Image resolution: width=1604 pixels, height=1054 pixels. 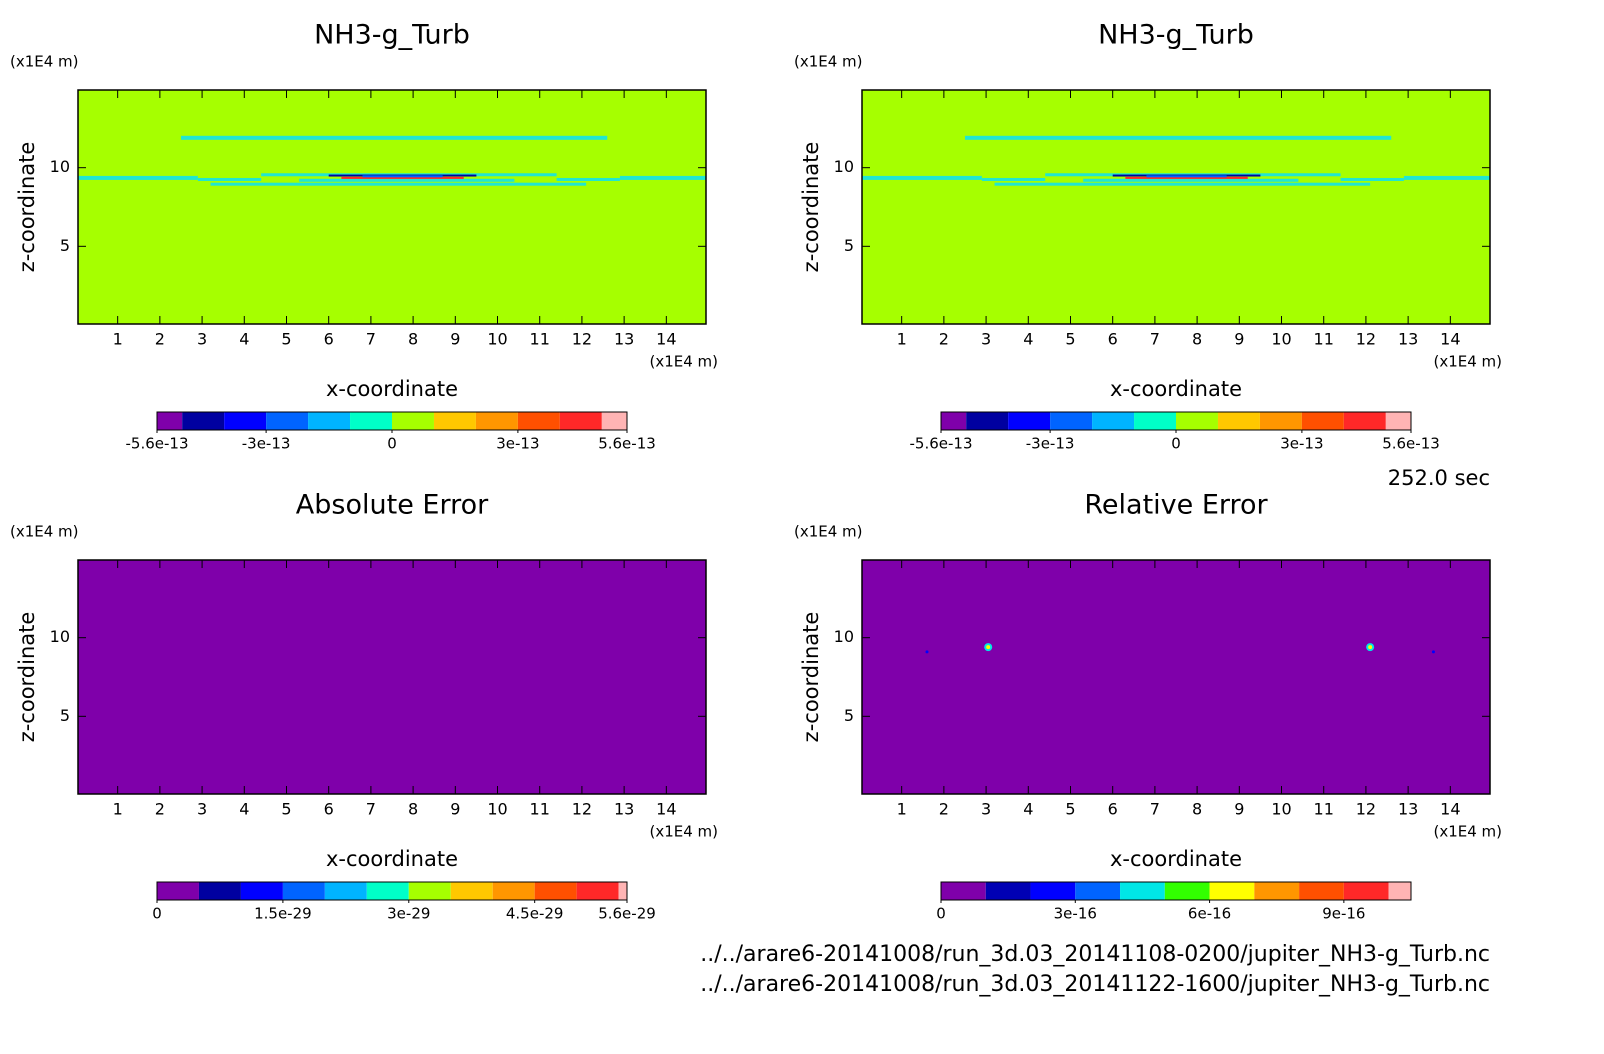 What do you see at coordinates (902, 809) in the screenshot?
I see `x-tick-label: 1` at bounding box center [902, 809].